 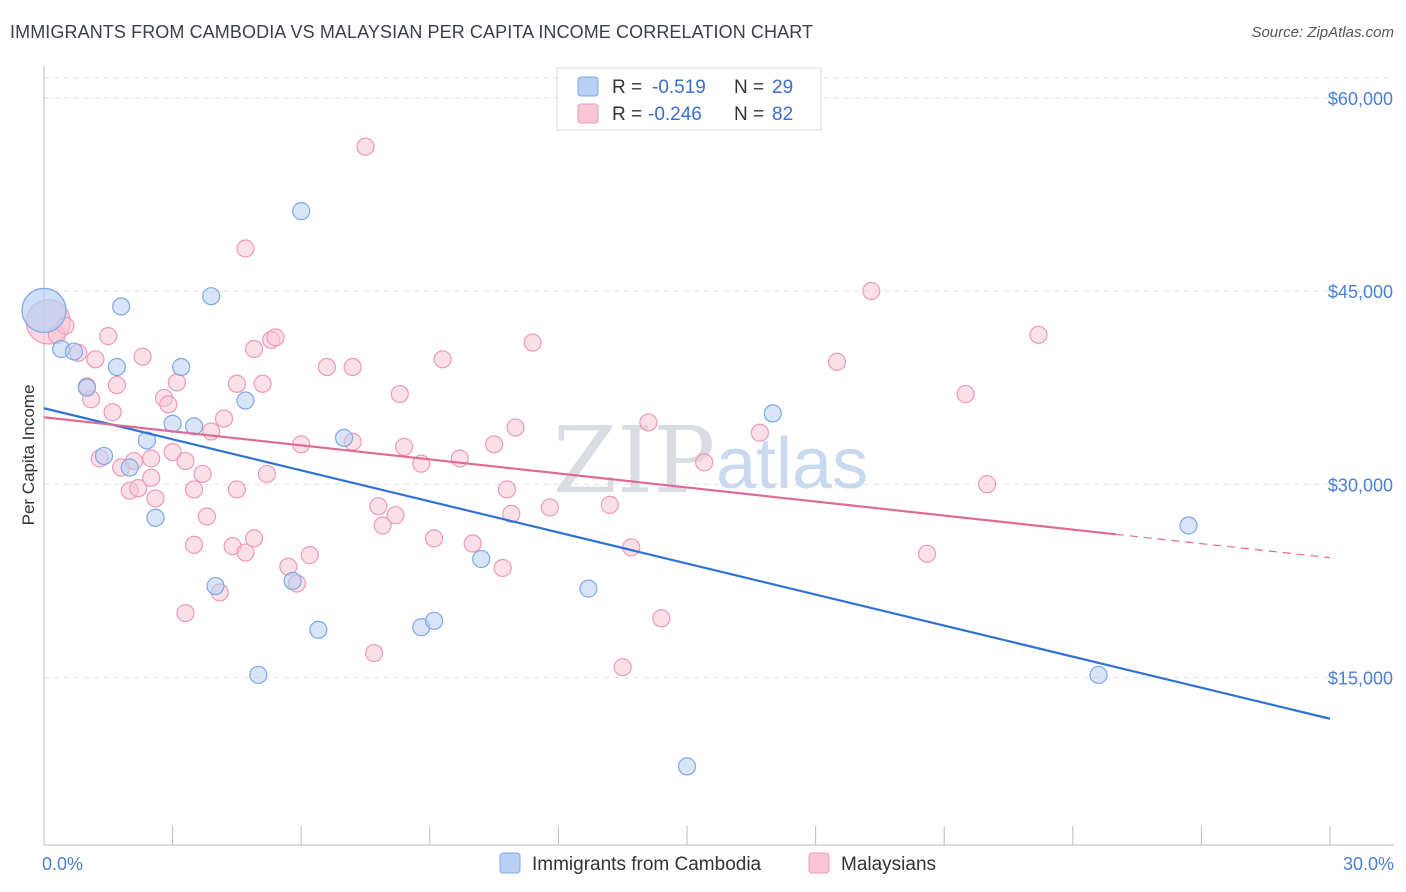 What do you see at coordinates (588, 113) in the screenshot?
I see `legend-swatch-pink` at bounding box center [588, 113].